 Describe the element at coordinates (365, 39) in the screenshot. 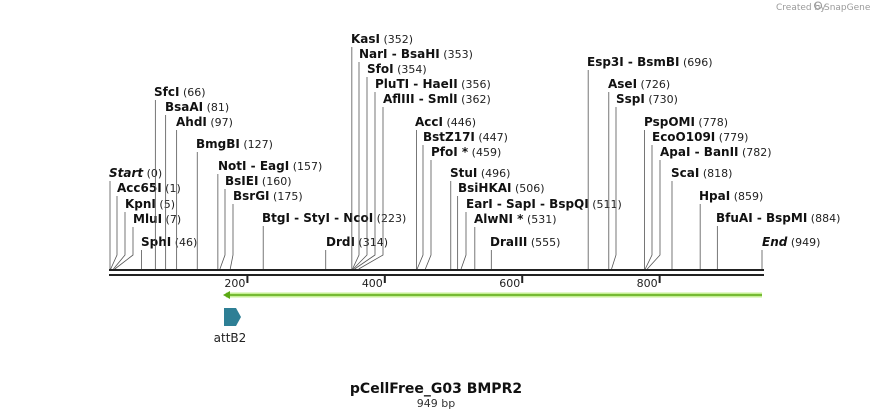

I see `site-name: KasI` at that location.